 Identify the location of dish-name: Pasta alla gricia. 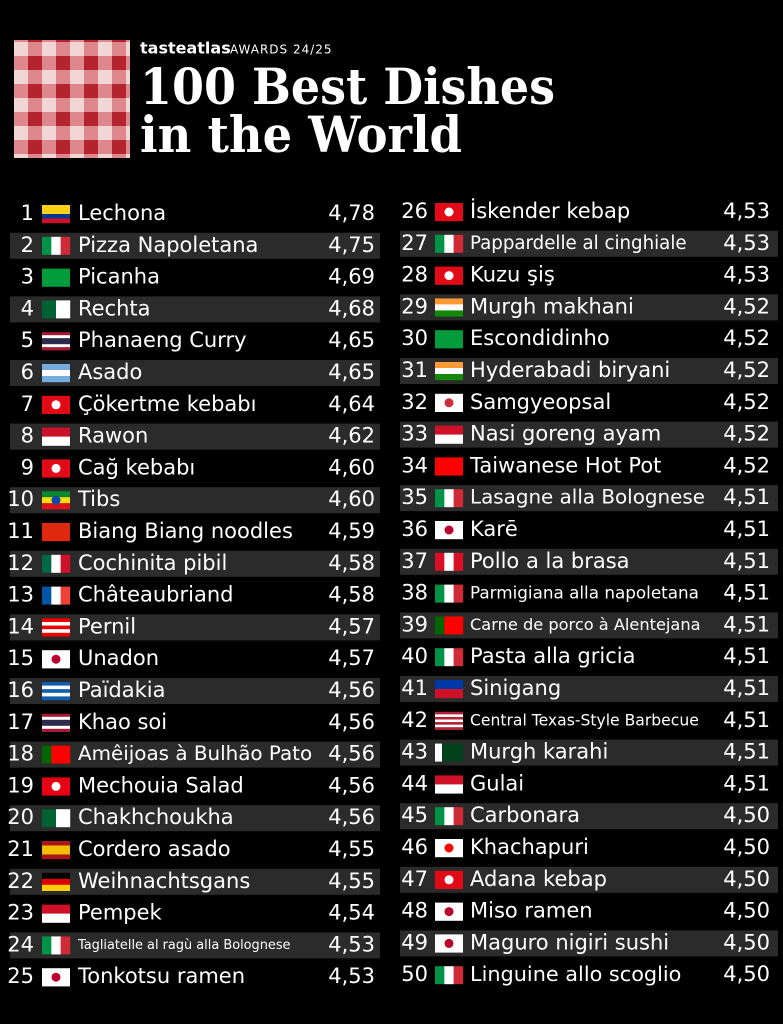
(552, 656).